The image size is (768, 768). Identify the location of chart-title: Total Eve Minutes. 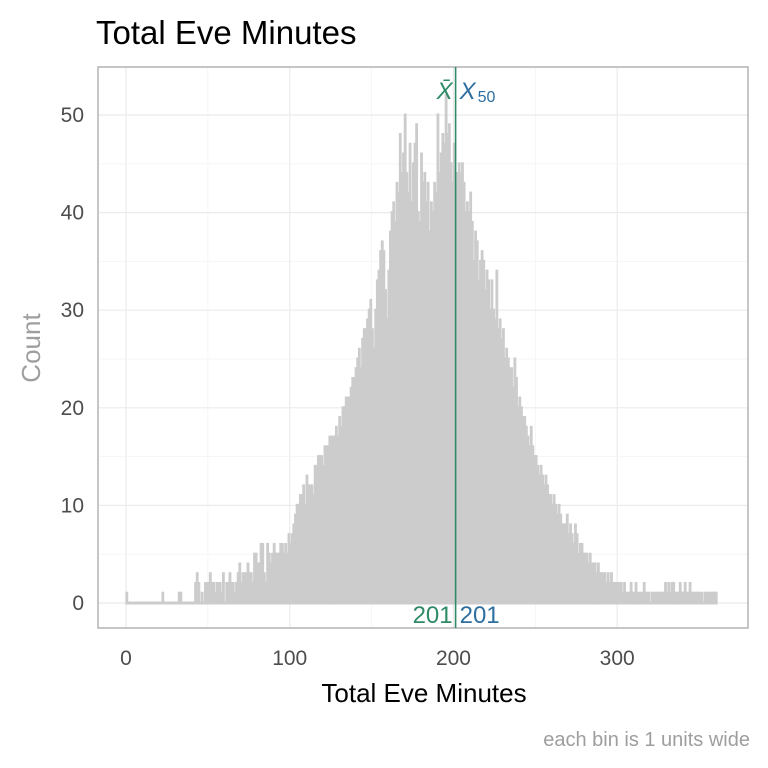
(226, 32).